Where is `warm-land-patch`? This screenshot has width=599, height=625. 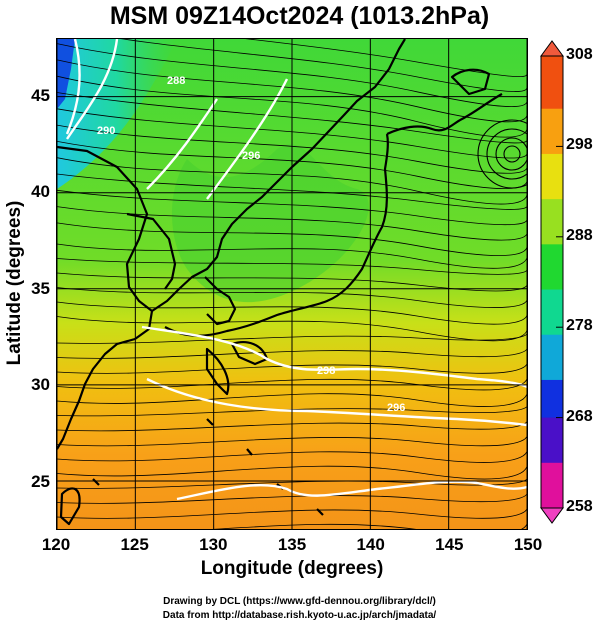 warm-land-patch is located at coordinates (270, 223).